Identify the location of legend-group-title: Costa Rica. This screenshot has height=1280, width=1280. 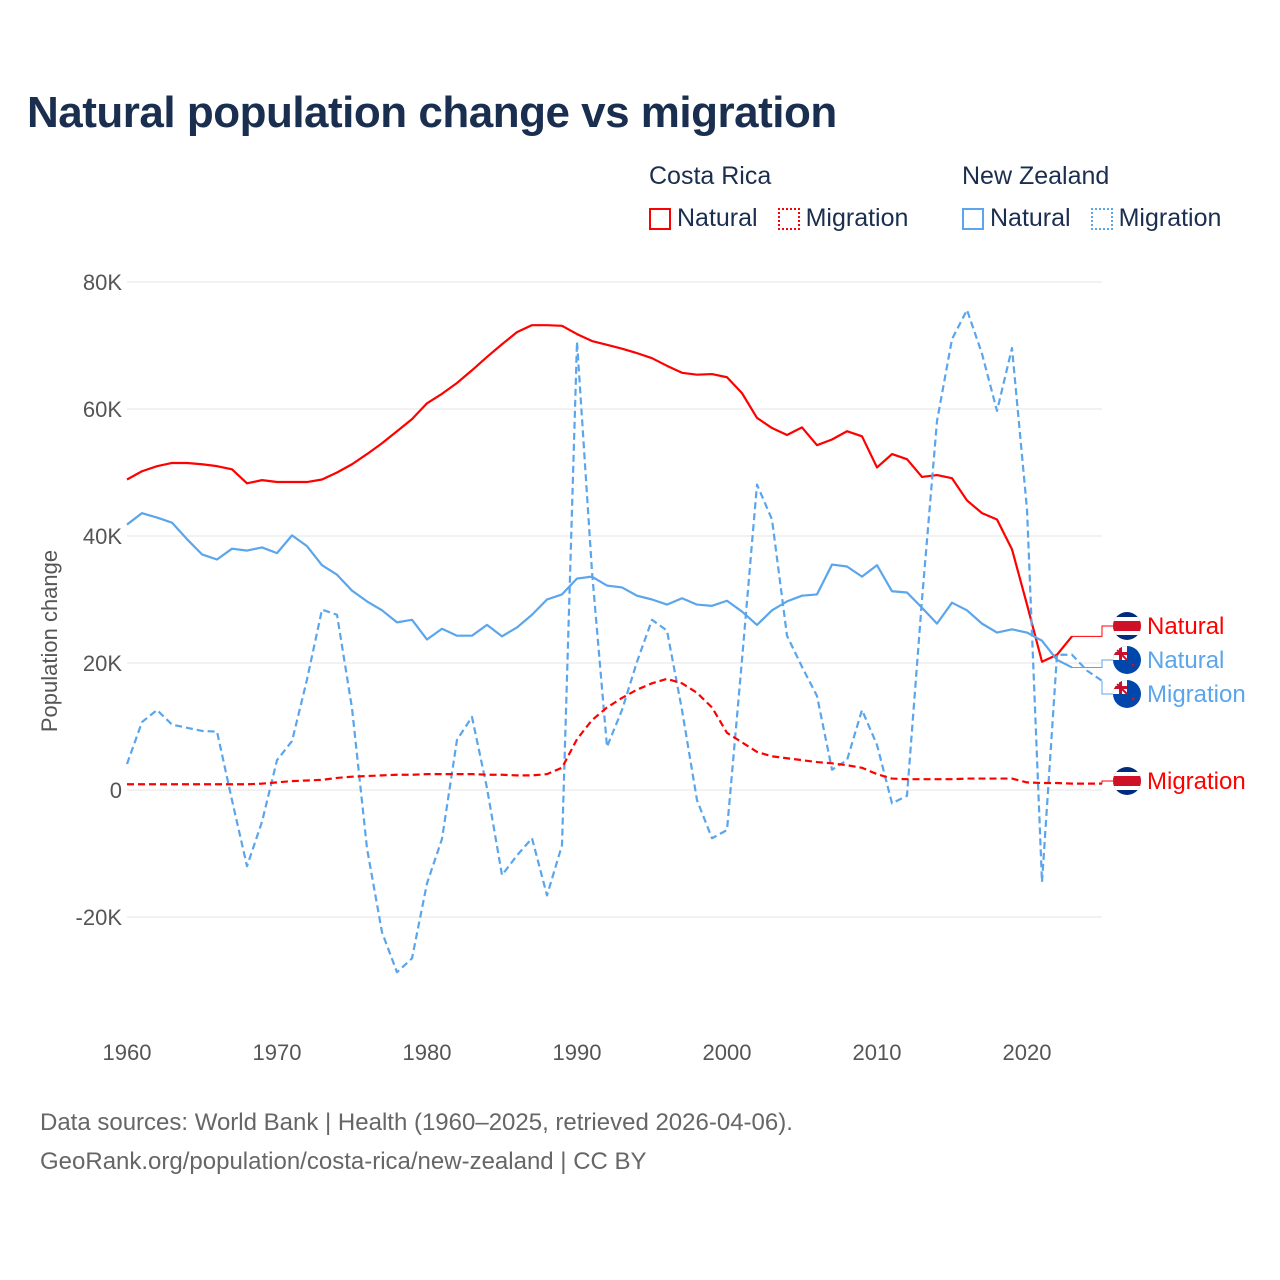
(710, 176).